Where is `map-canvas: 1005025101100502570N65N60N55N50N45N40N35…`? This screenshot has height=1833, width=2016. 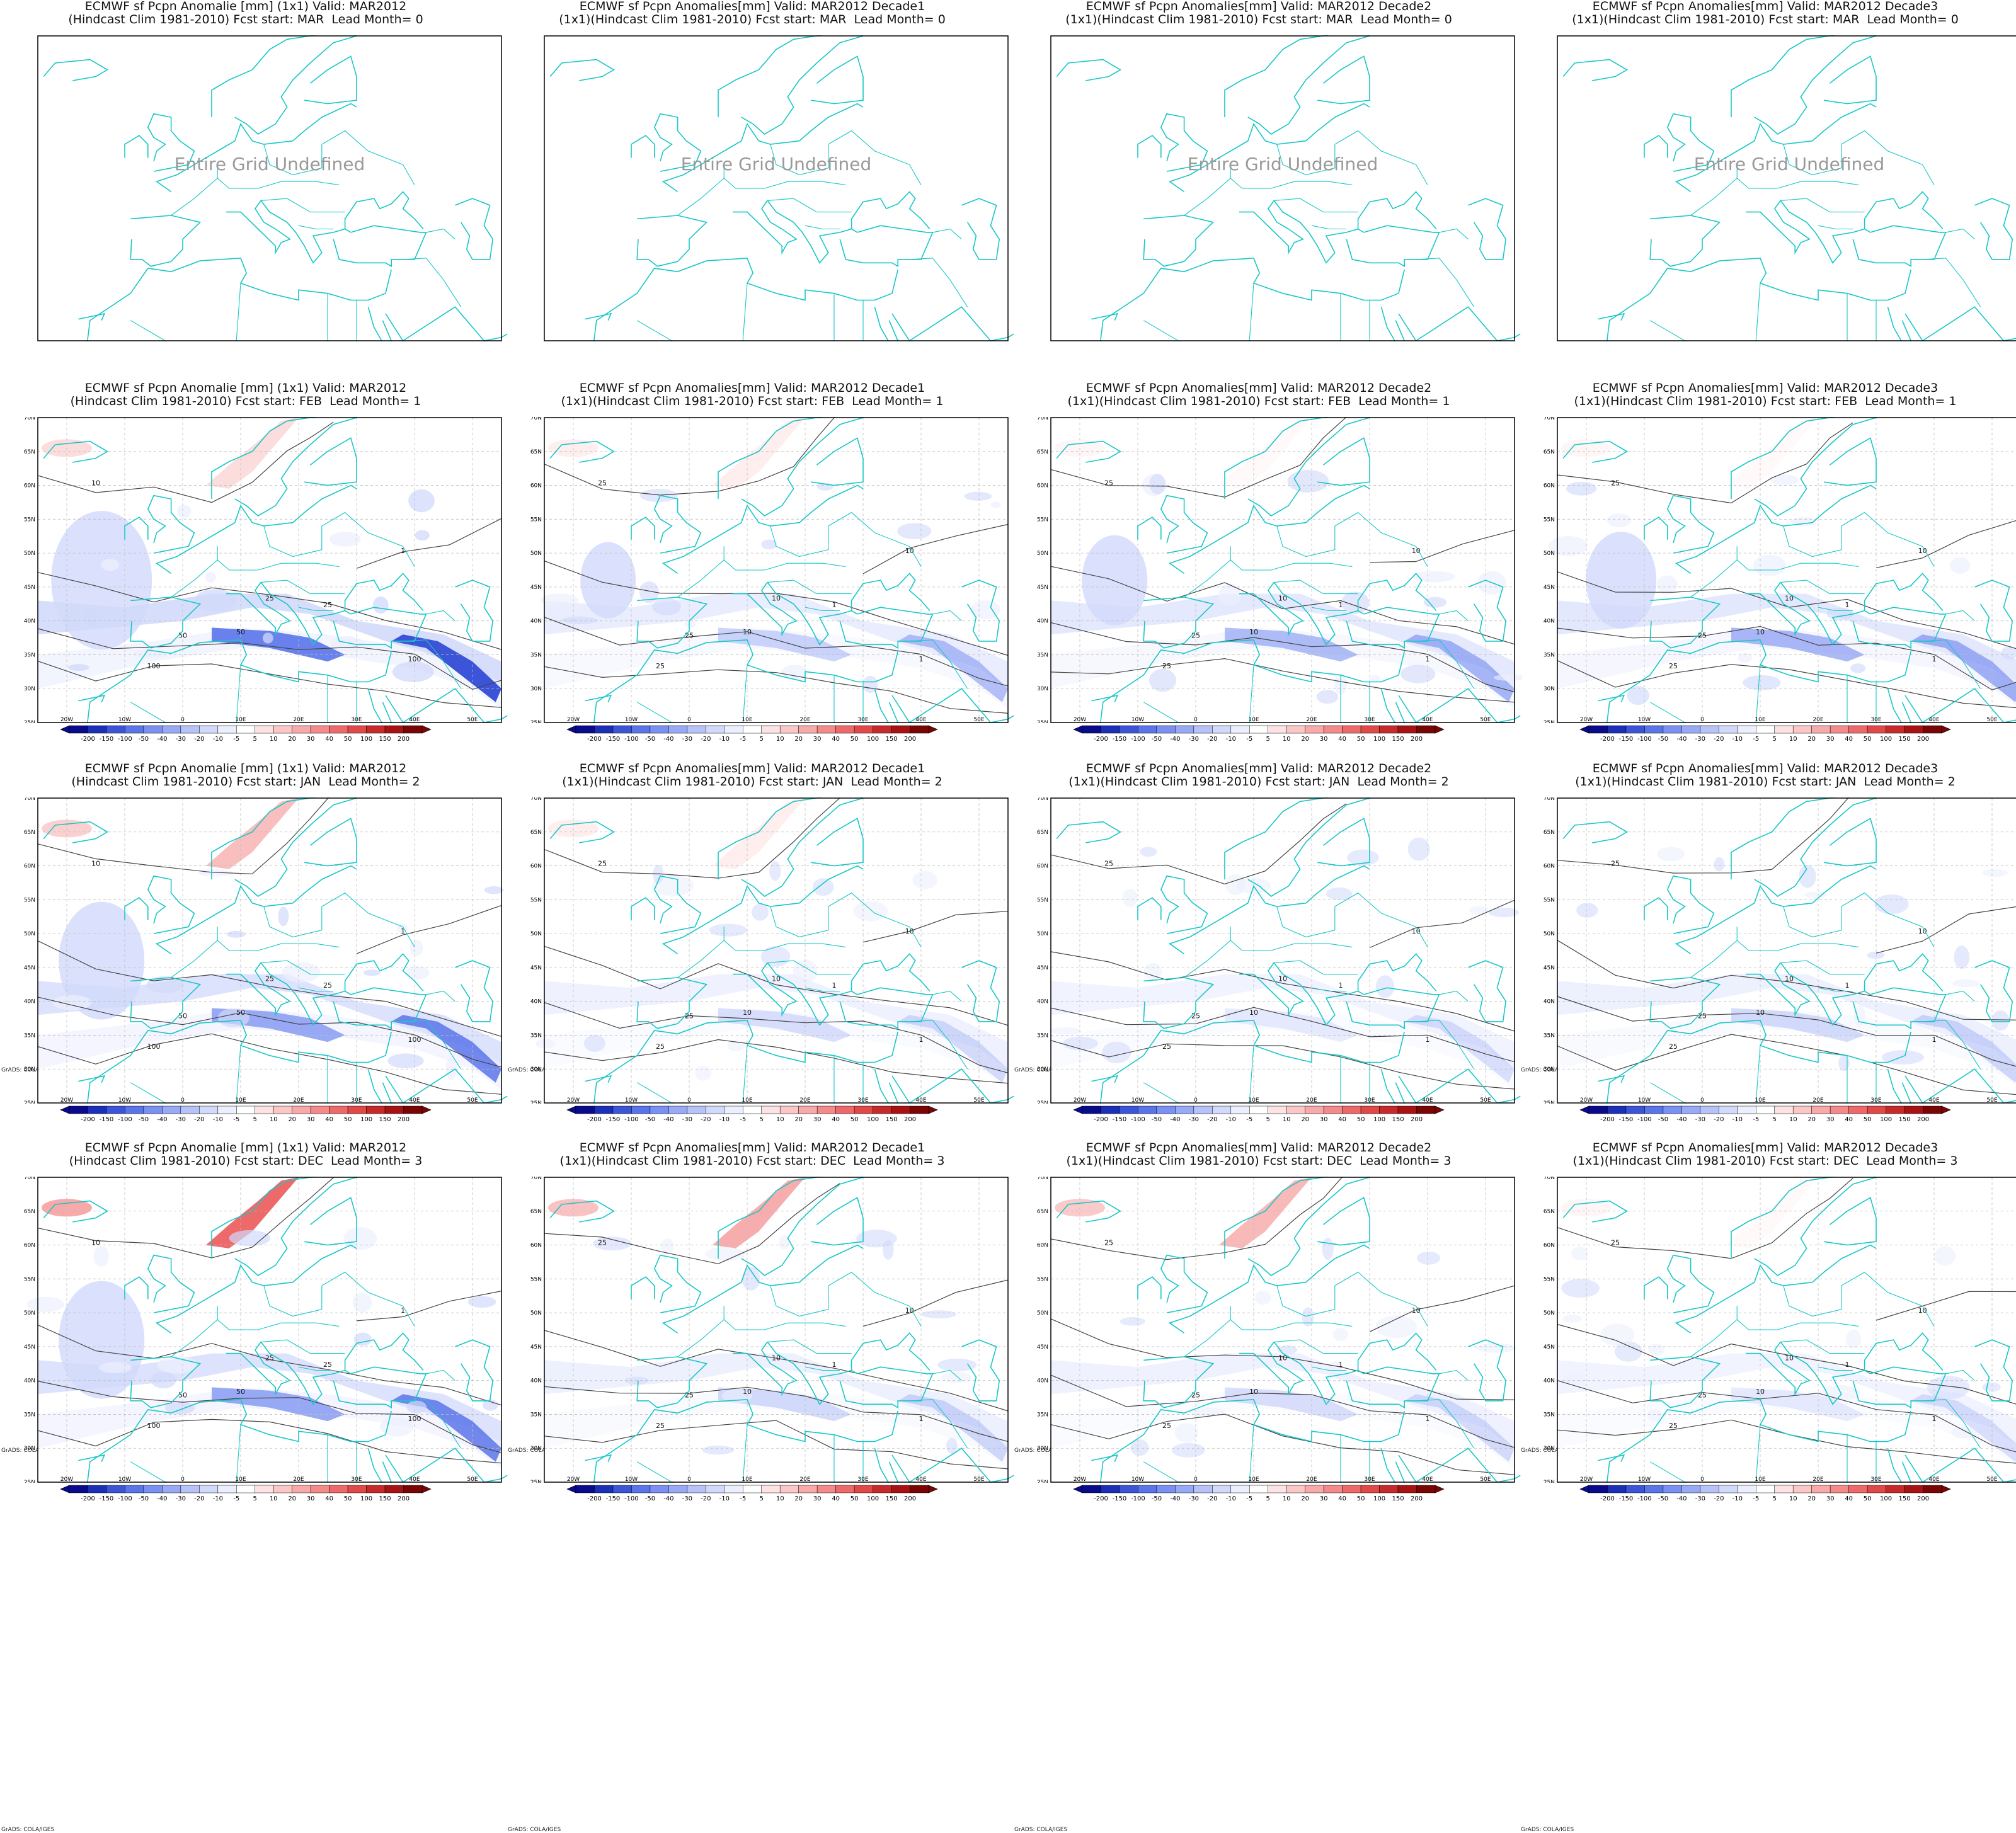
map-canvas: 1005025101100502570N65N60N55N50N45N40N35… is located at coordinates (266, 570).